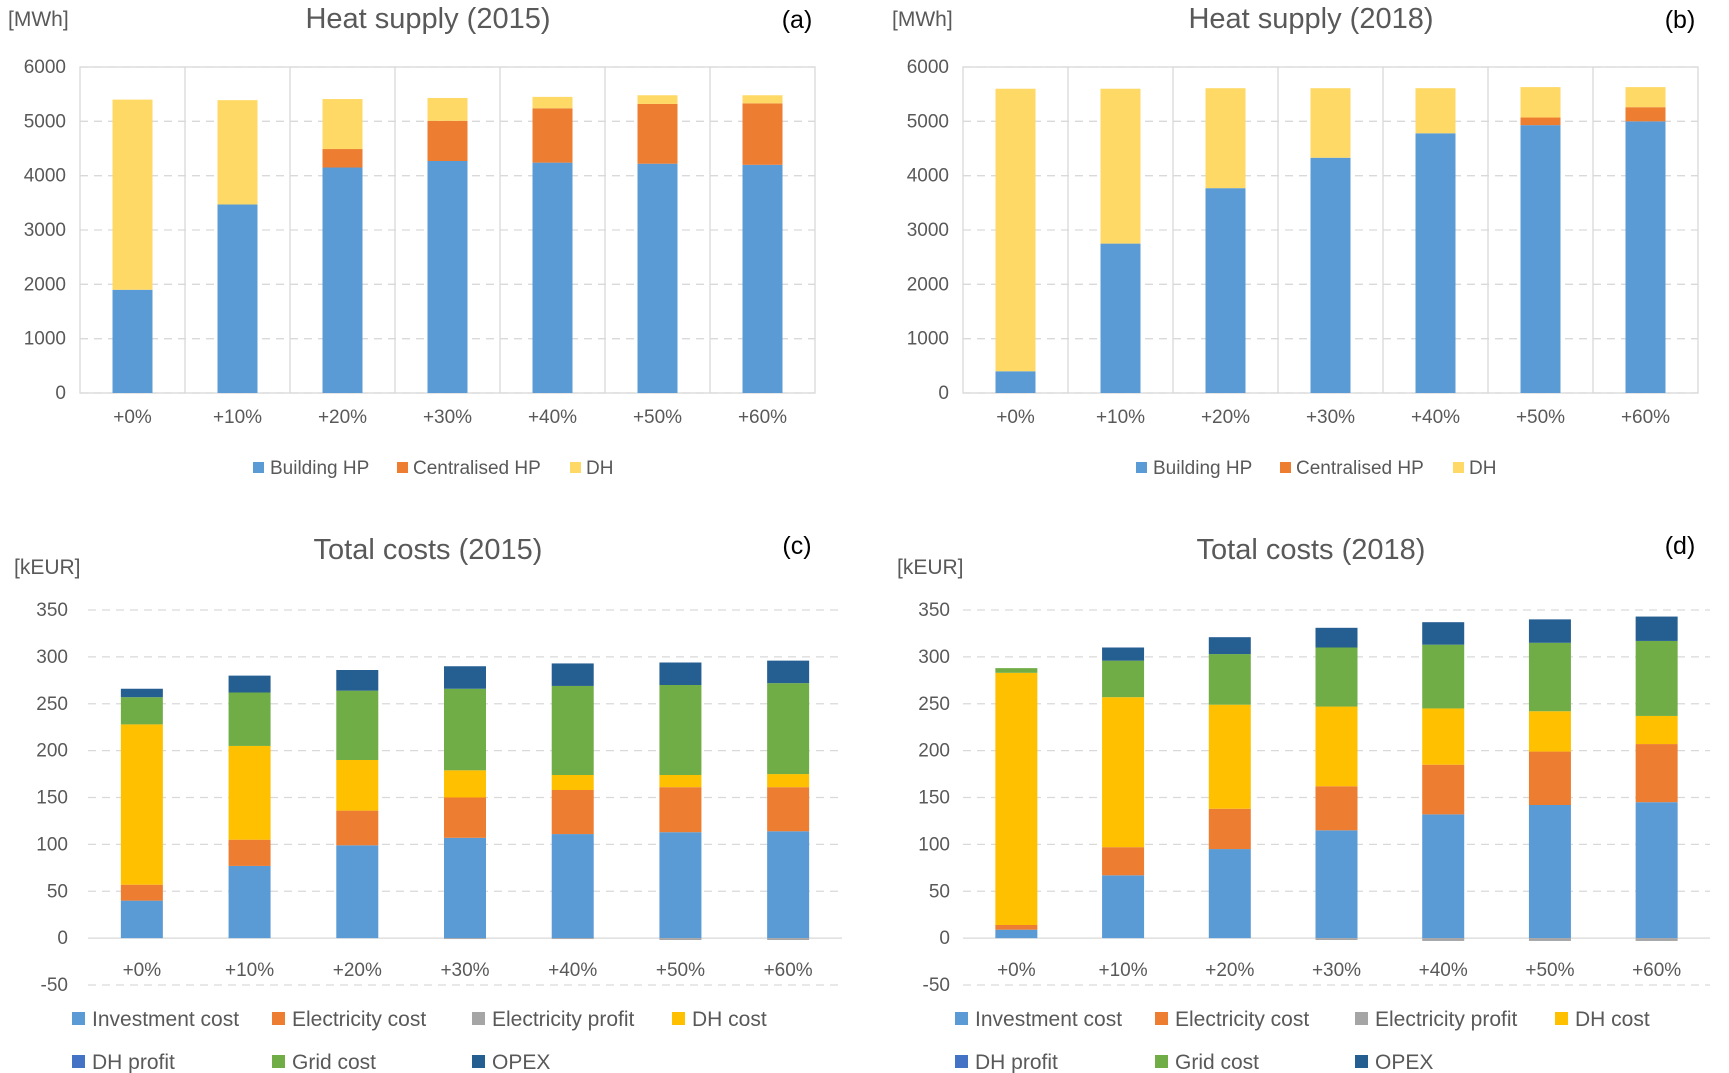  I want to click on legend-item-dh-cost: DH cost, so click(719, 1019).